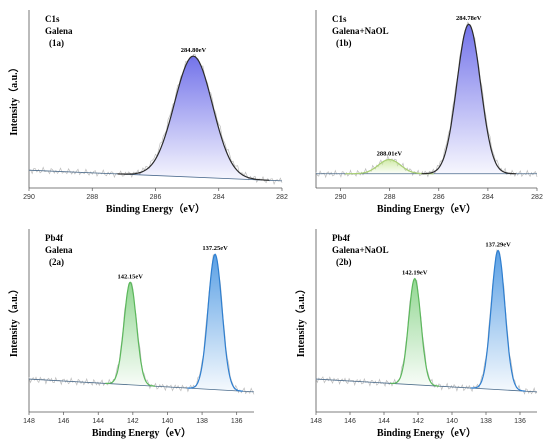 The height and width of the screenshot is (442, 550). Describe the element at coordinates (56, 43) in the screenshot. I see `panel-label: (1a)` at that location.